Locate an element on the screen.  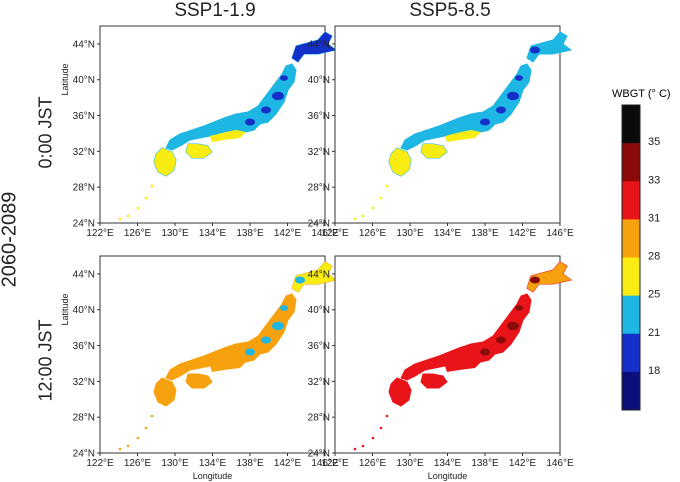
column-title-ssp585: SSP5-8.5 is located at coordinates (450, 10).